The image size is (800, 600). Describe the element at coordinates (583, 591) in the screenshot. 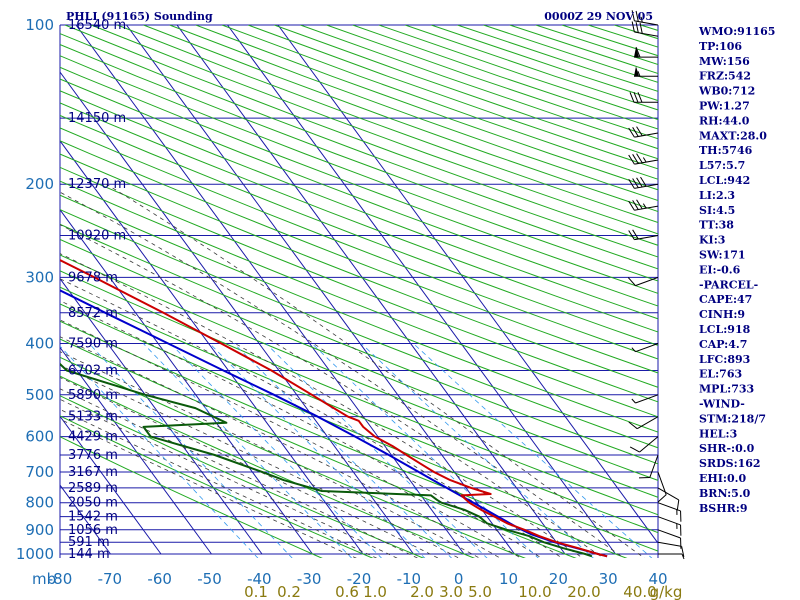

I see `mixing-ratio-label: 20.0` at that location.